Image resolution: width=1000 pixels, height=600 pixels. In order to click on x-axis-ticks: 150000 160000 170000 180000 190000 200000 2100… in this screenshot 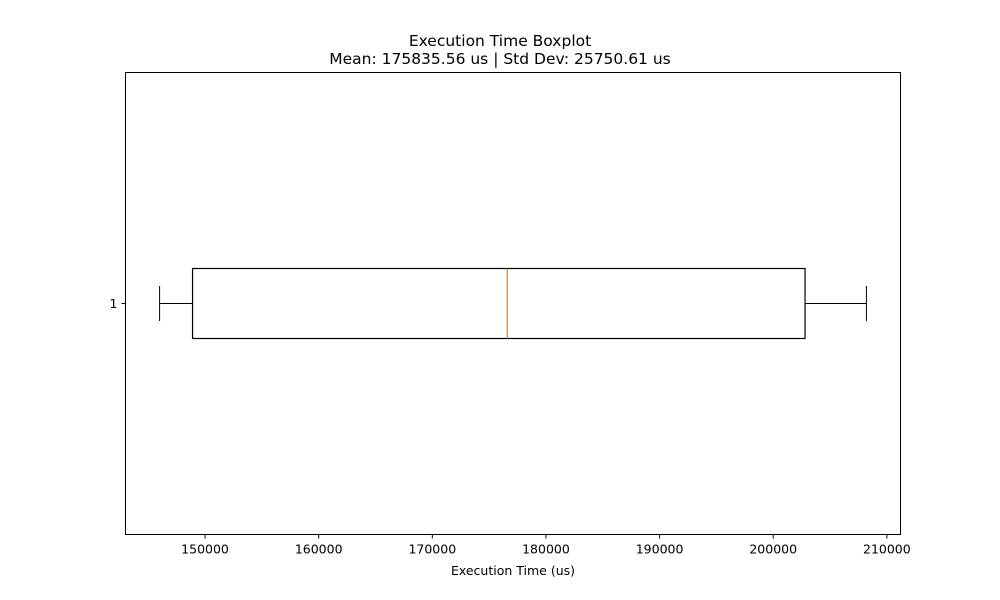, I will do `click(546, 545)`.